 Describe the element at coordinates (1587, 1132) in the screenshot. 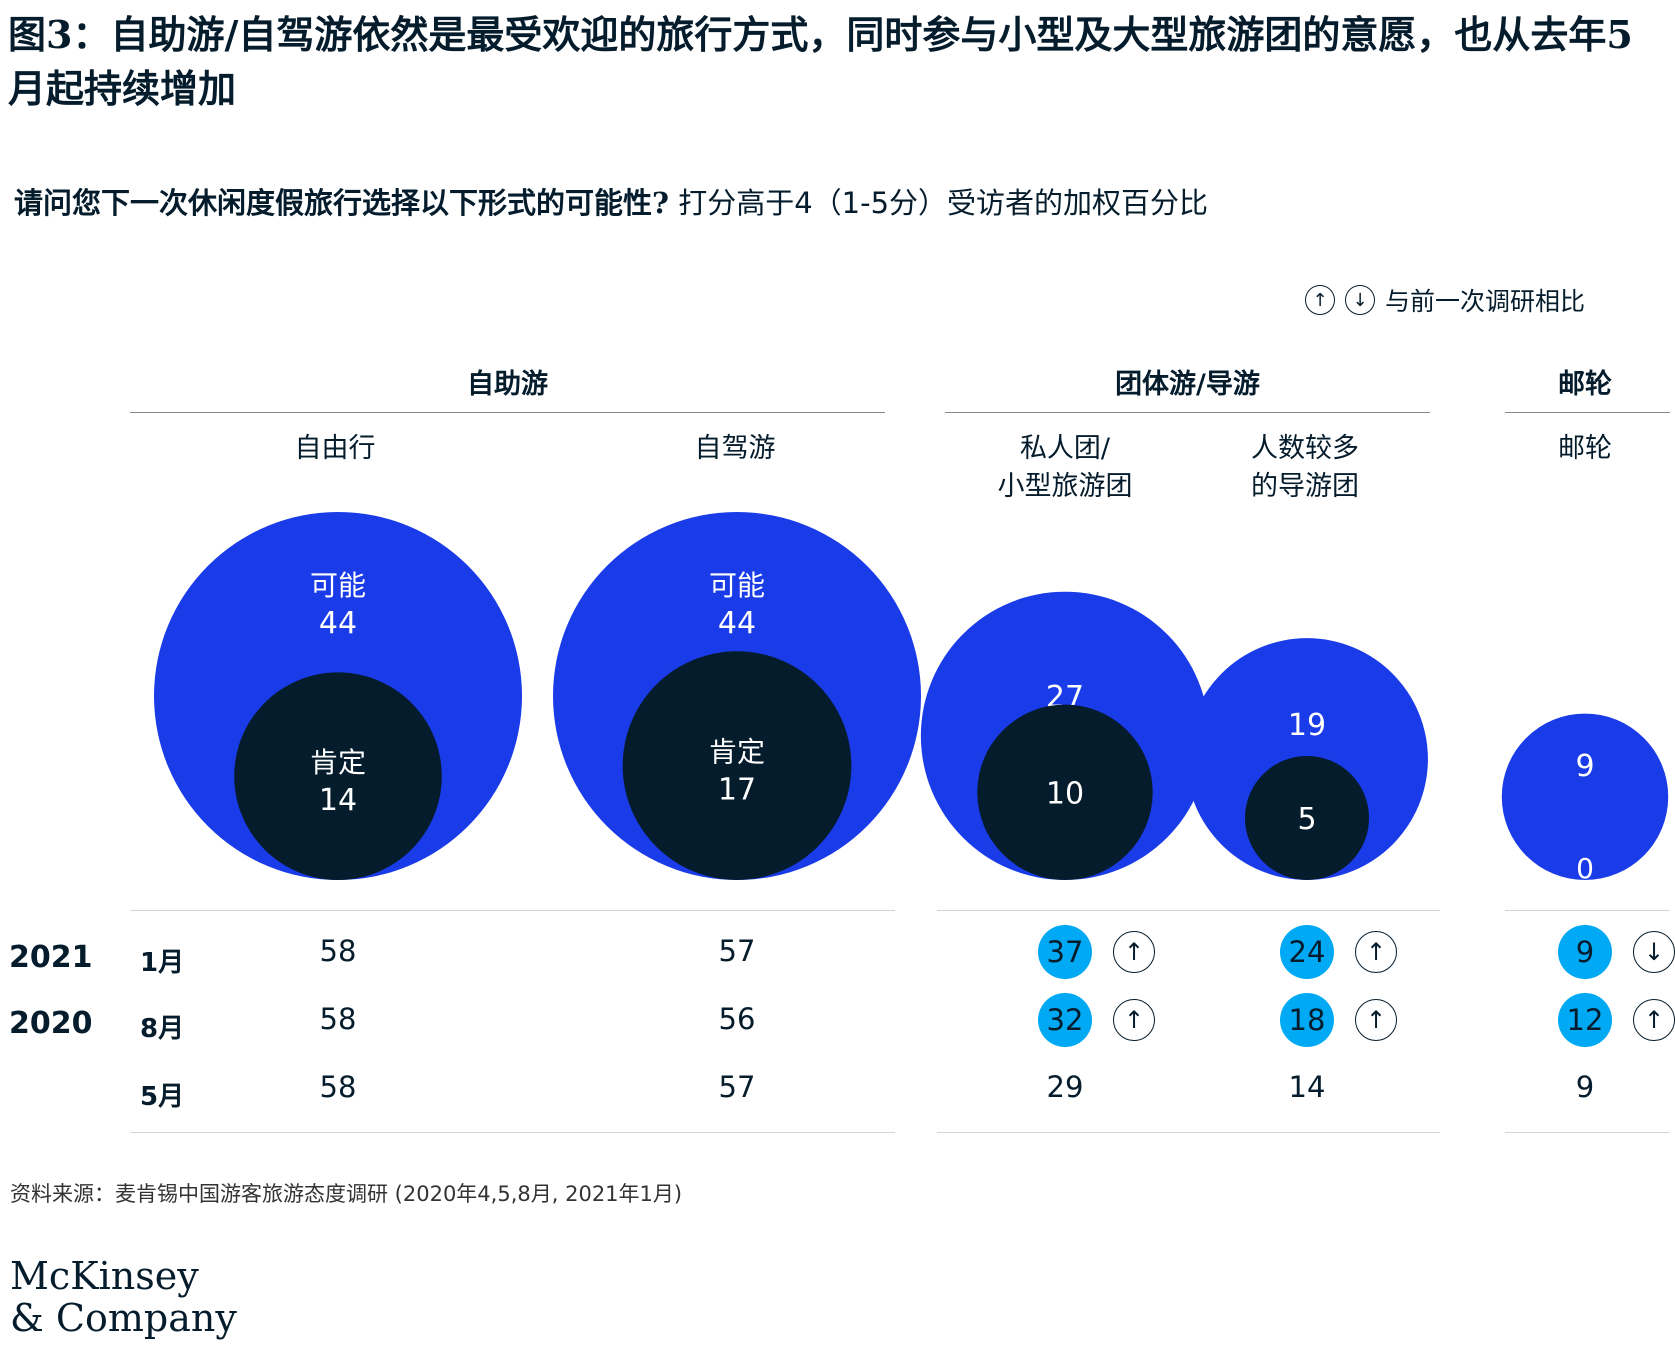

I see `table-bottom-rule-cruise` at that location.